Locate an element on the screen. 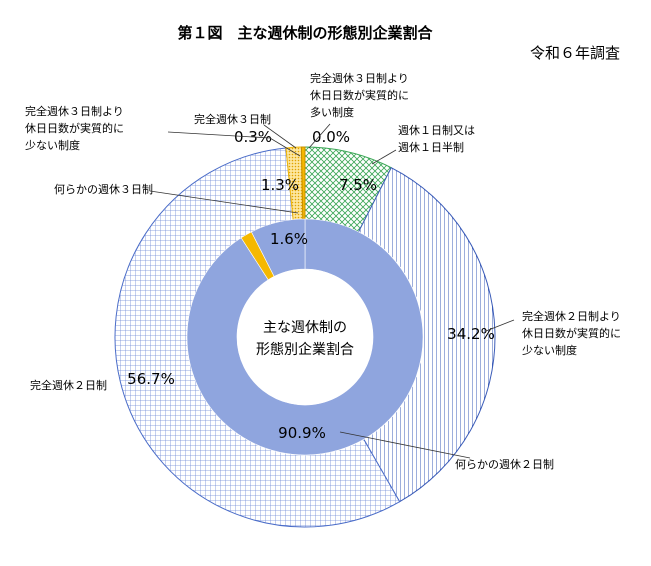 This screenshot has width=651, height=566. leader-line-some3 is located at coordinates (224, 202).